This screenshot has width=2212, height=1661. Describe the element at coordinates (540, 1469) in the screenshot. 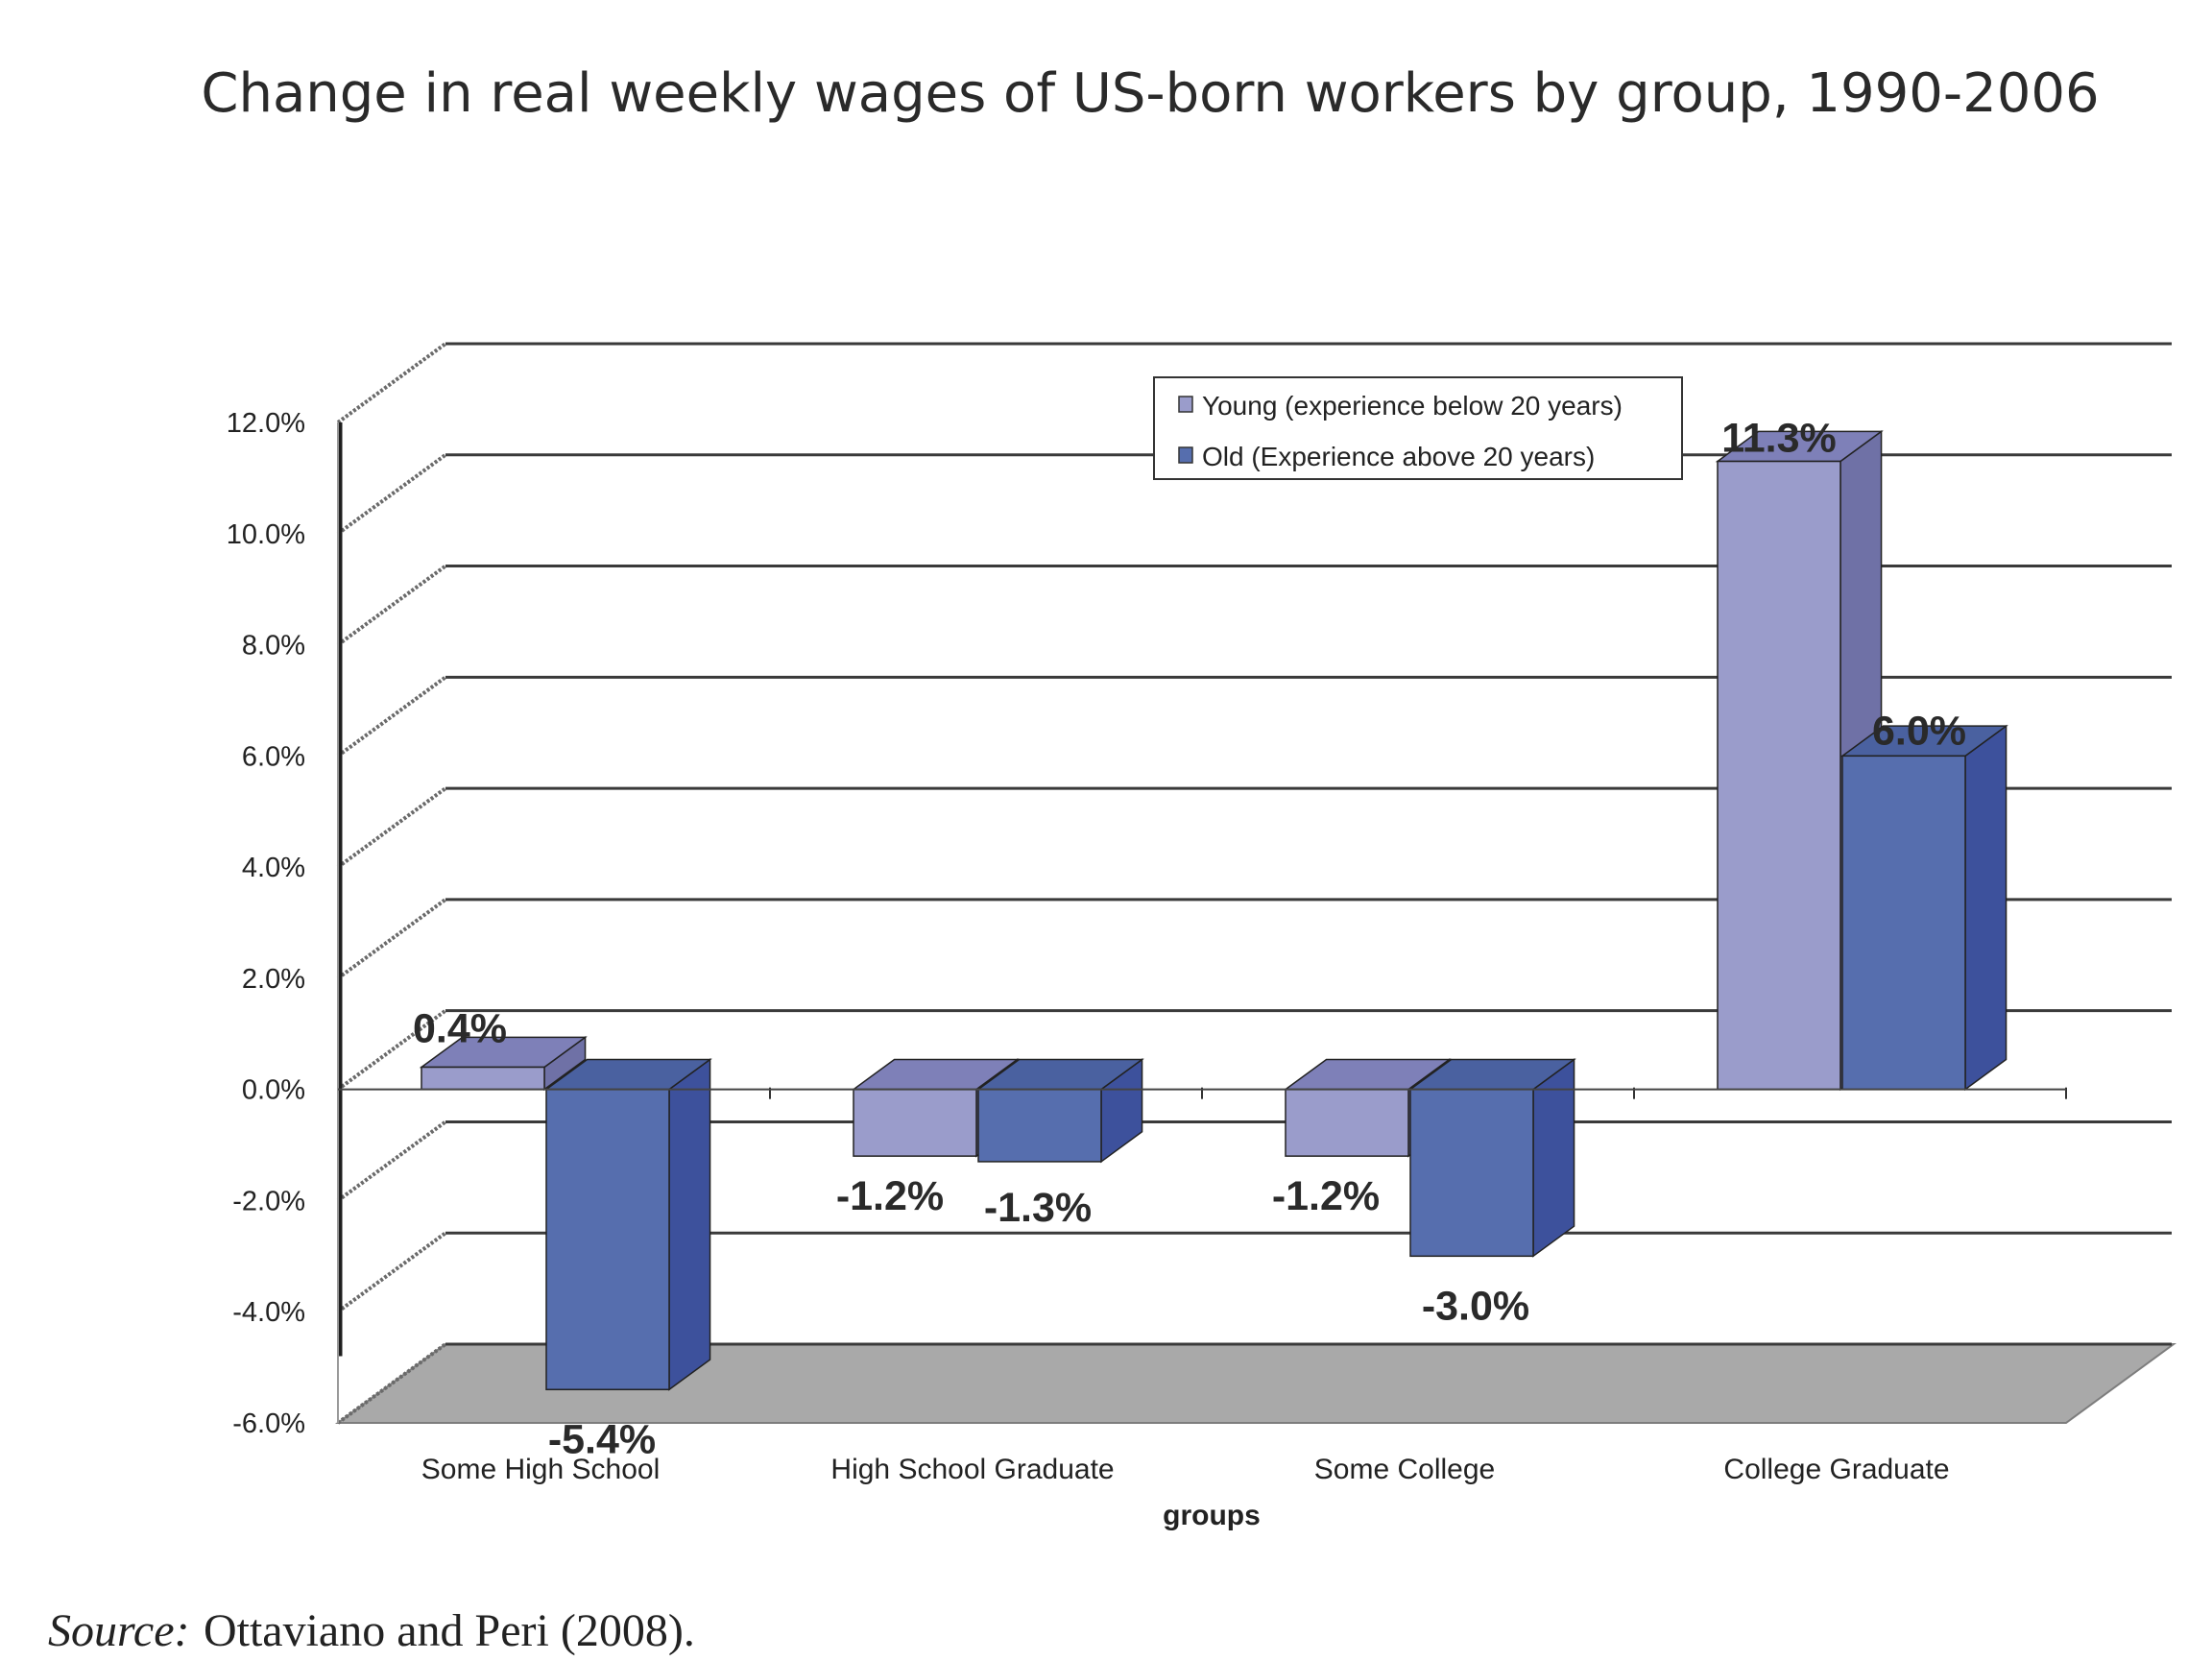

I see `x-category-label: Some High School` at that location.